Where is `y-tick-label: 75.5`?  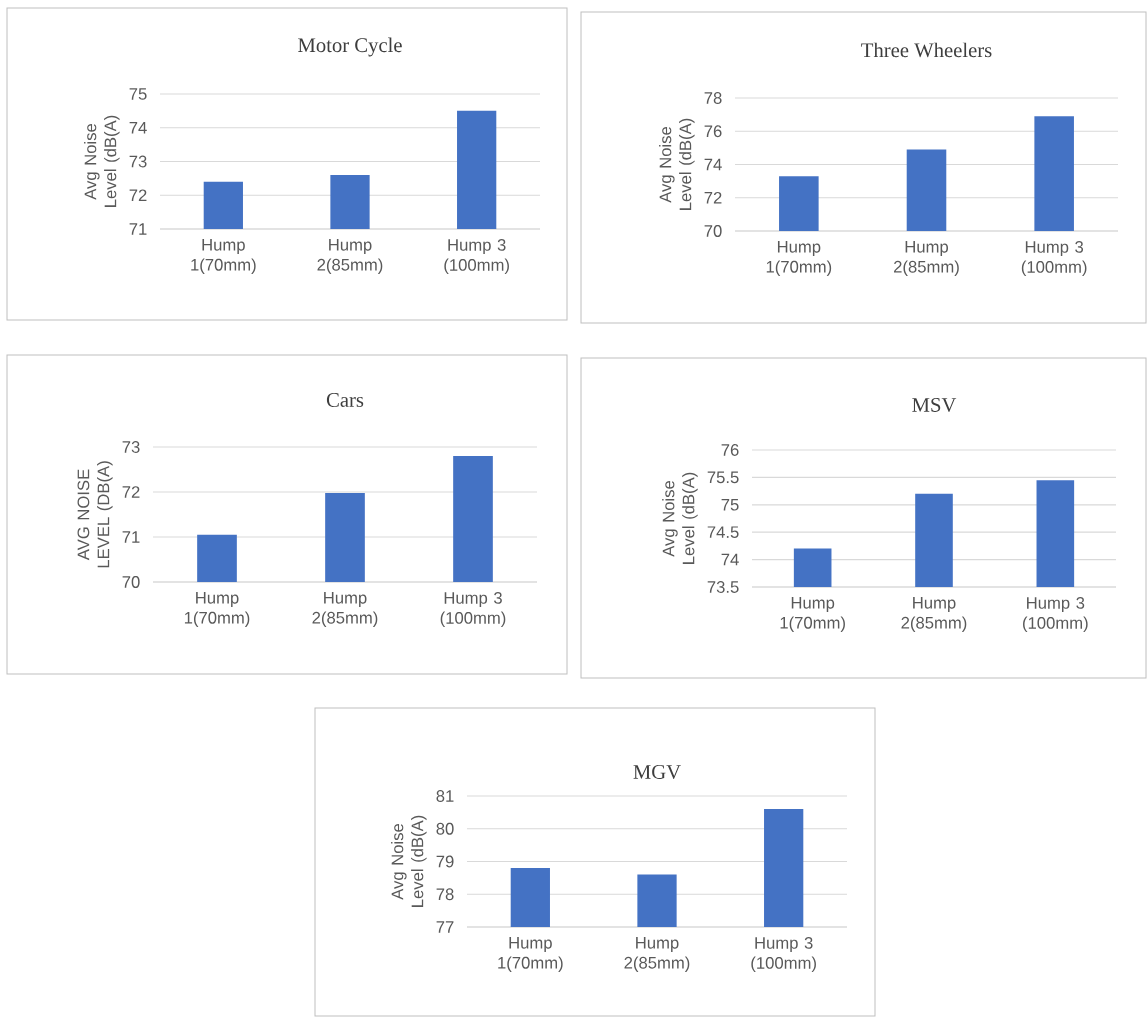 y-tick-label: 75.5 is located at coordinates (723, 477).